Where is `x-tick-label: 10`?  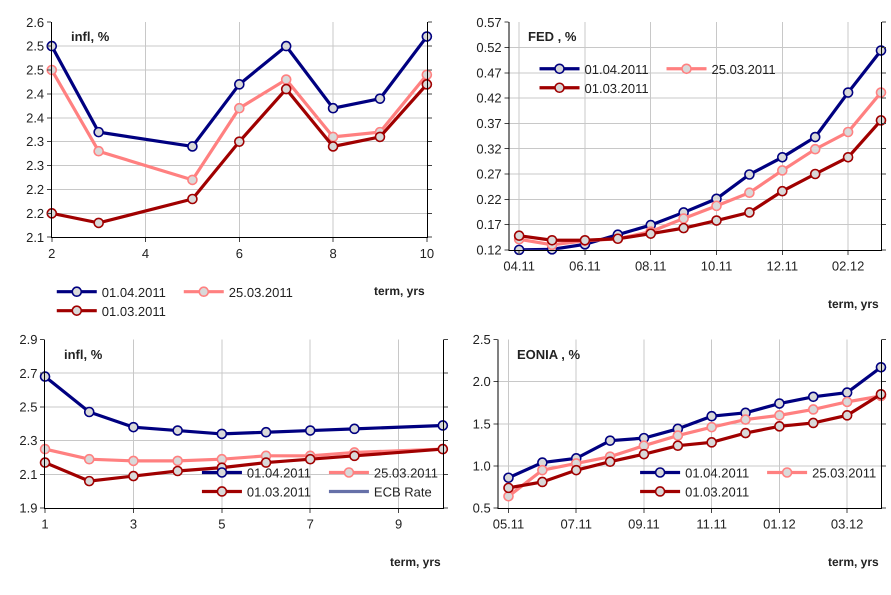 x-tick-label: 10 is located at coordinates (427, 253).